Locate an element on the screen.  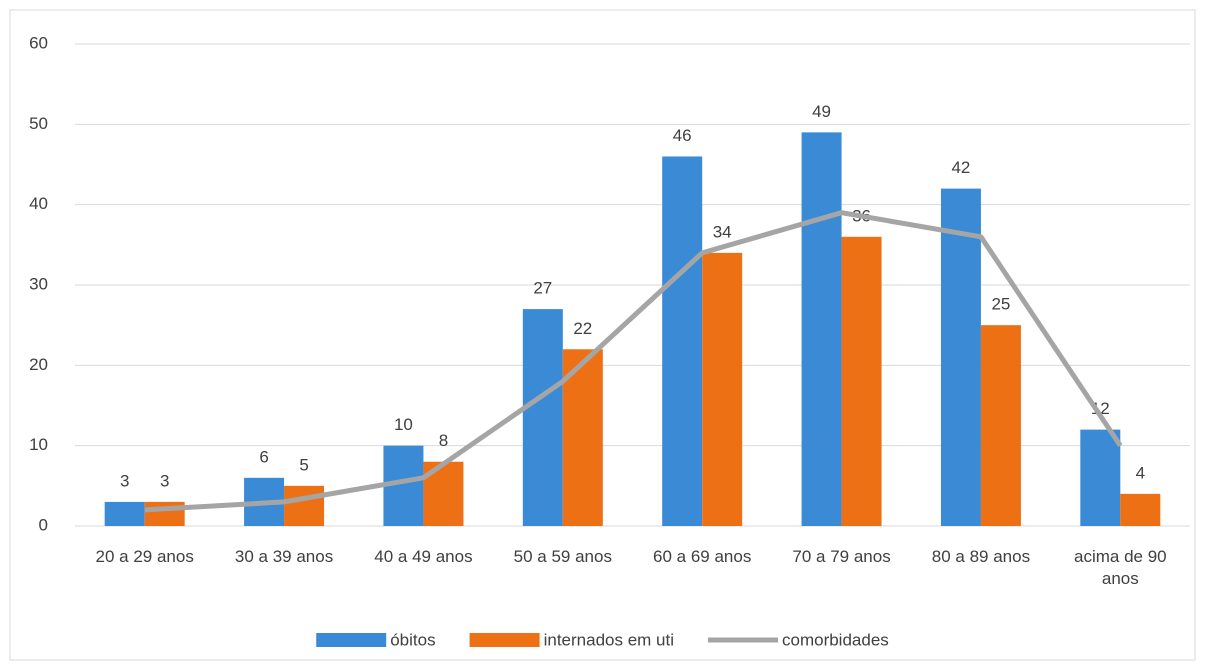
x-tick-label: 30 a 39 anos is located at coordinates (284, 556).